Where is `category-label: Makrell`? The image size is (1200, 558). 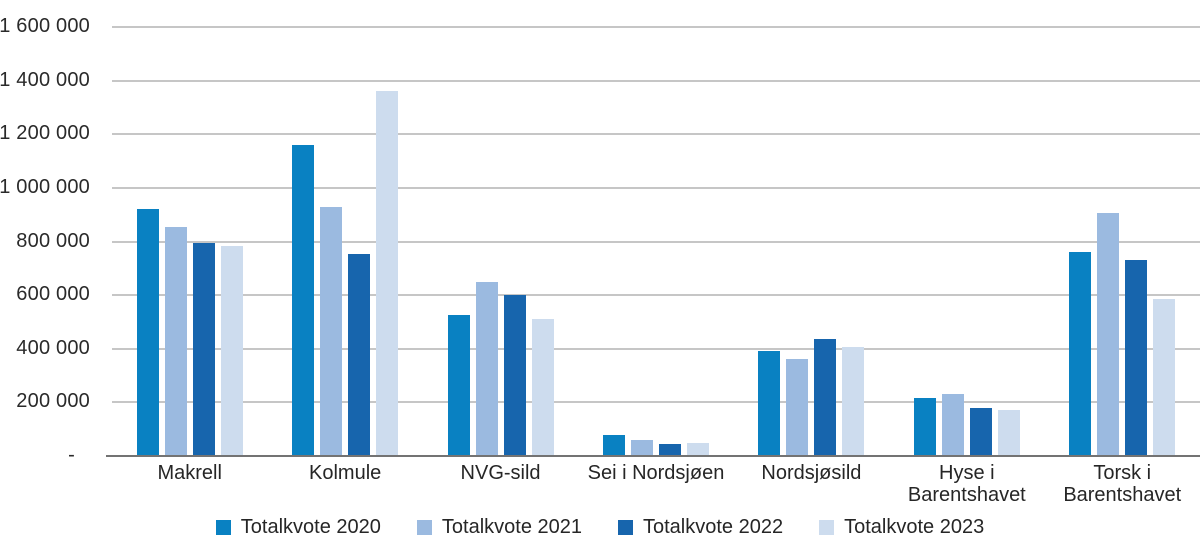
category-label: Makrell is located at coordinates (189, 473).